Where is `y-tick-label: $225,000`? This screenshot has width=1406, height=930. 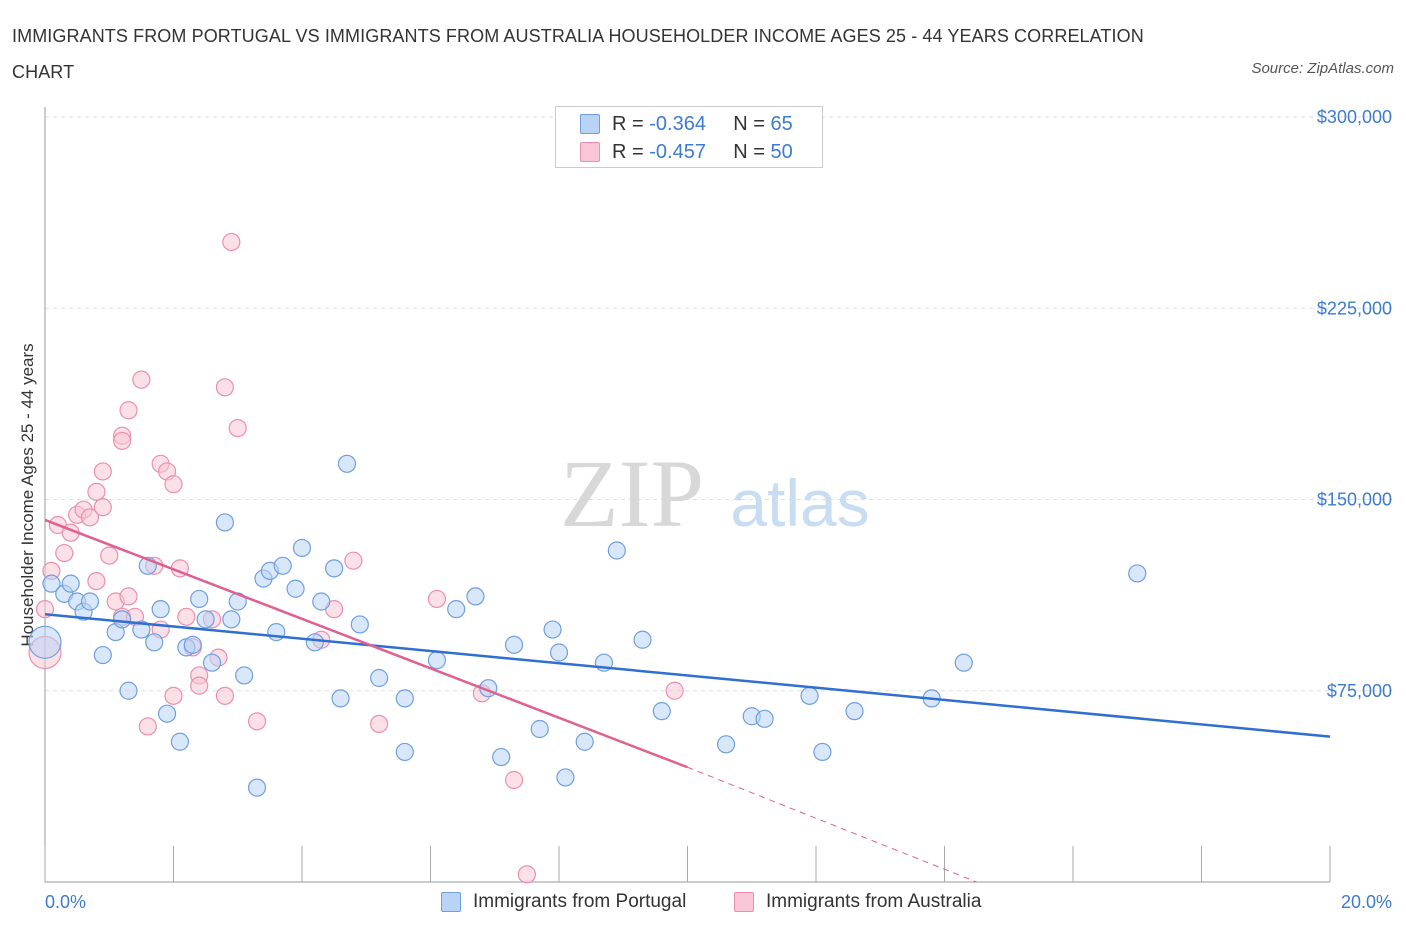
y-tick-label: $225,000 is located at coordinates (1354, 308).